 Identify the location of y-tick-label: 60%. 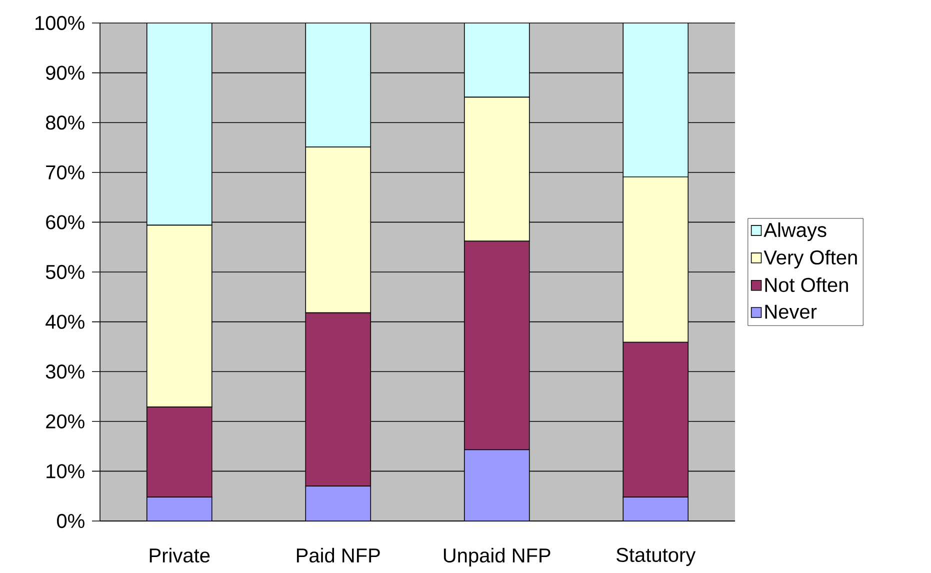
(65, 222).